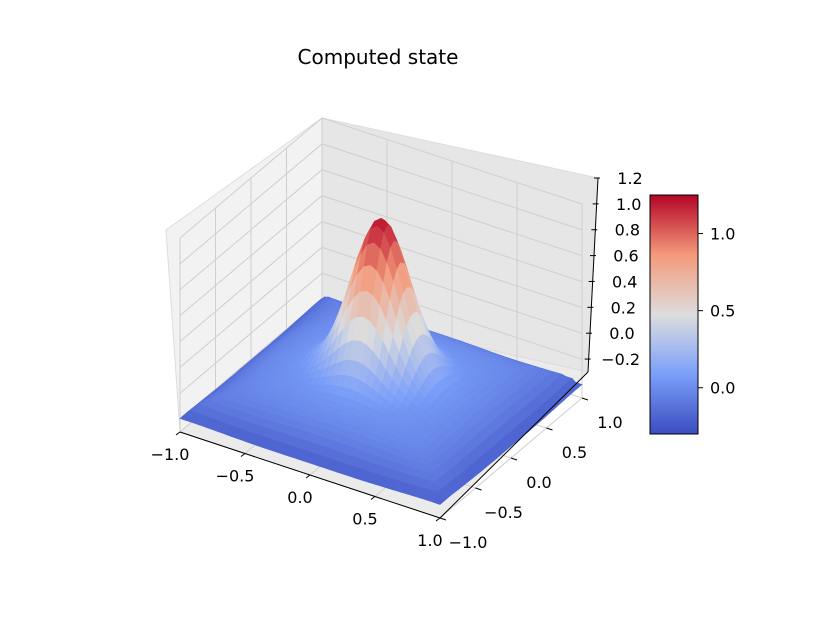 This screenshot has width=830, height=623. Describe the element at coordinates (468, 542) in the screenshot. I see `y-tick-label: −1.0` at that location.